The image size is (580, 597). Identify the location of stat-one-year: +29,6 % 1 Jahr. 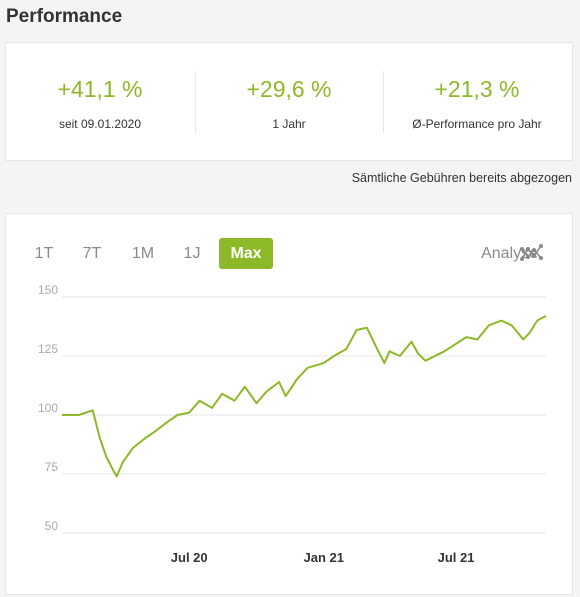
(289, 101).